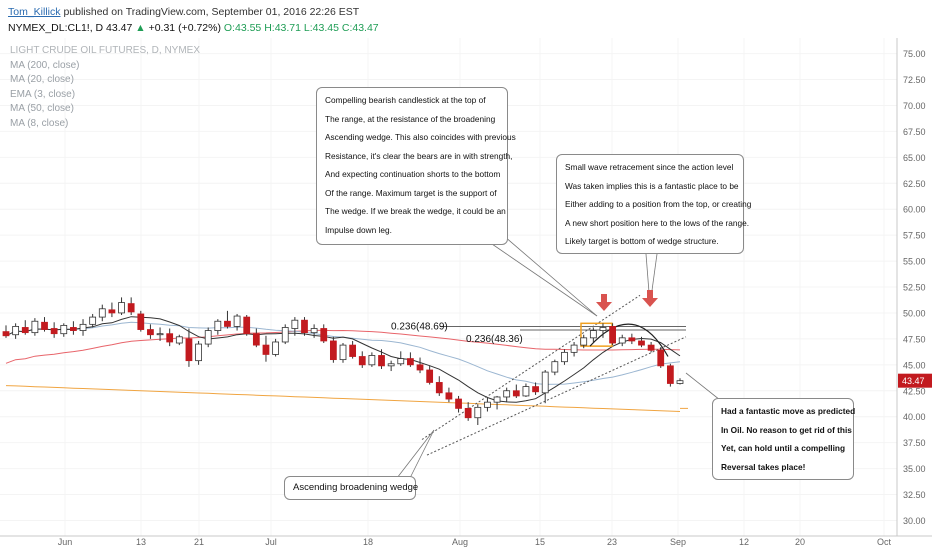  Describe the element at coordinates (45, 65) in the screenshot. I see `legend-item: MA (200, close)` at that location.